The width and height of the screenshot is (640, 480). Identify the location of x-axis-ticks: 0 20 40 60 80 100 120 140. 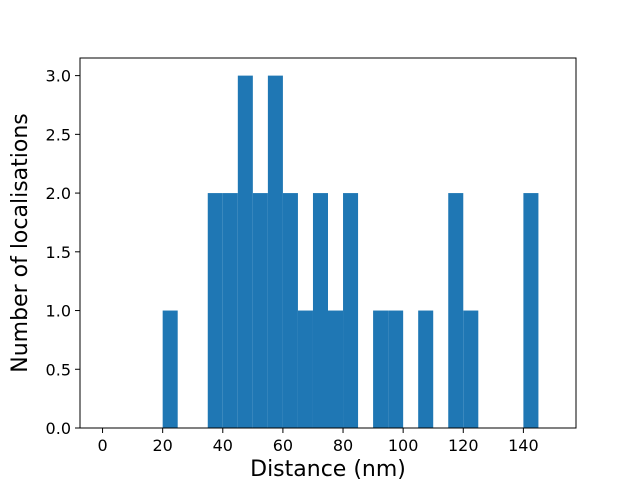
(318, 441).